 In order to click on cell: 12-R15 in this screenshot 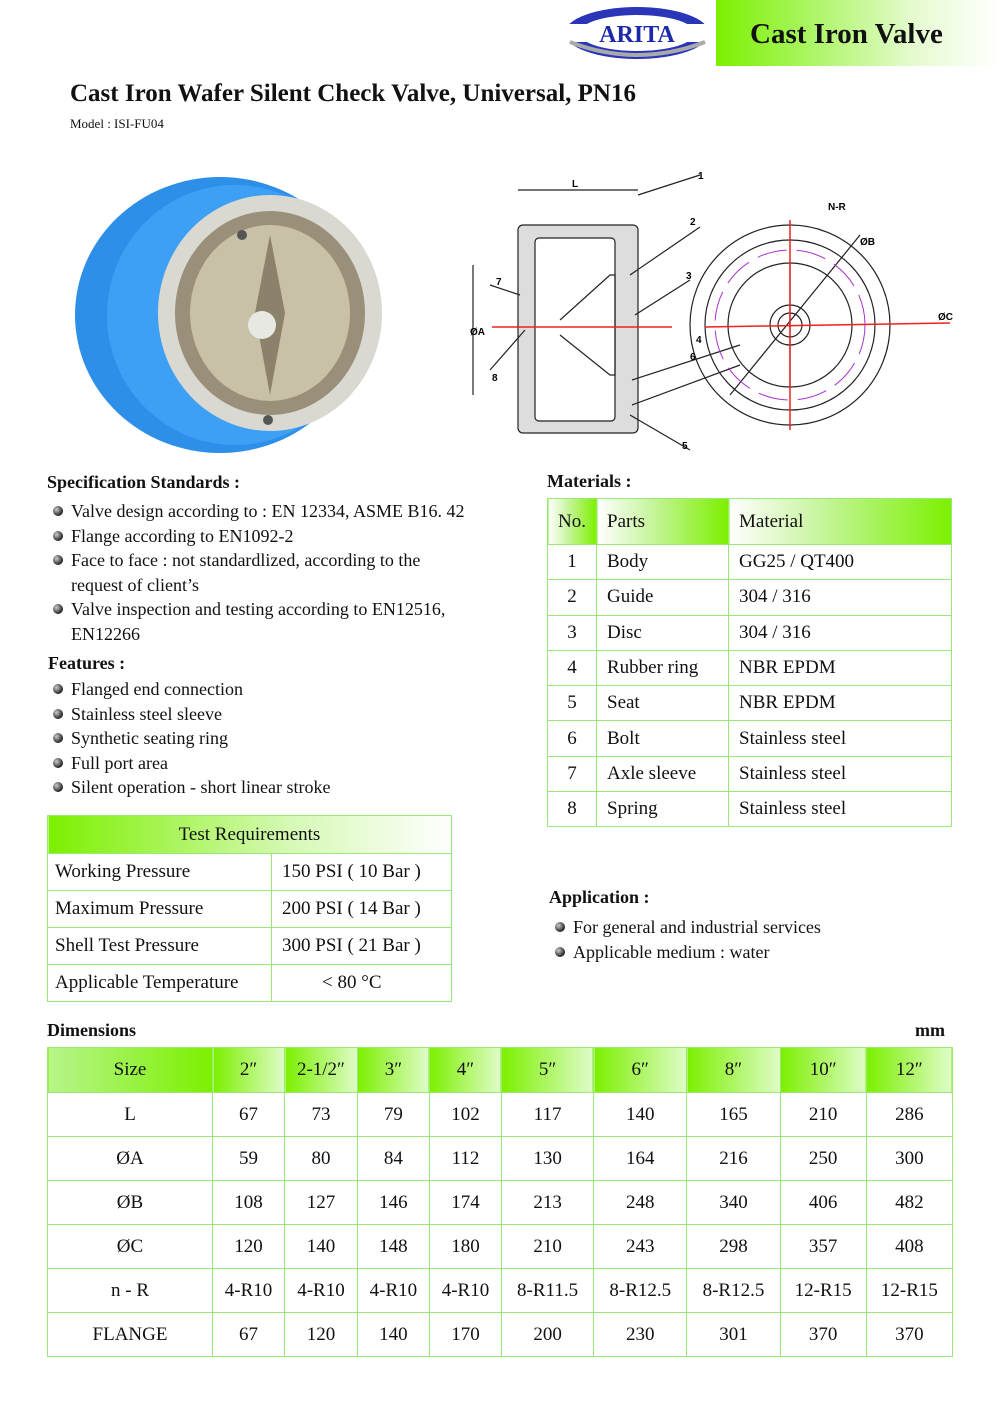, I will do `click(823, 1290)`.